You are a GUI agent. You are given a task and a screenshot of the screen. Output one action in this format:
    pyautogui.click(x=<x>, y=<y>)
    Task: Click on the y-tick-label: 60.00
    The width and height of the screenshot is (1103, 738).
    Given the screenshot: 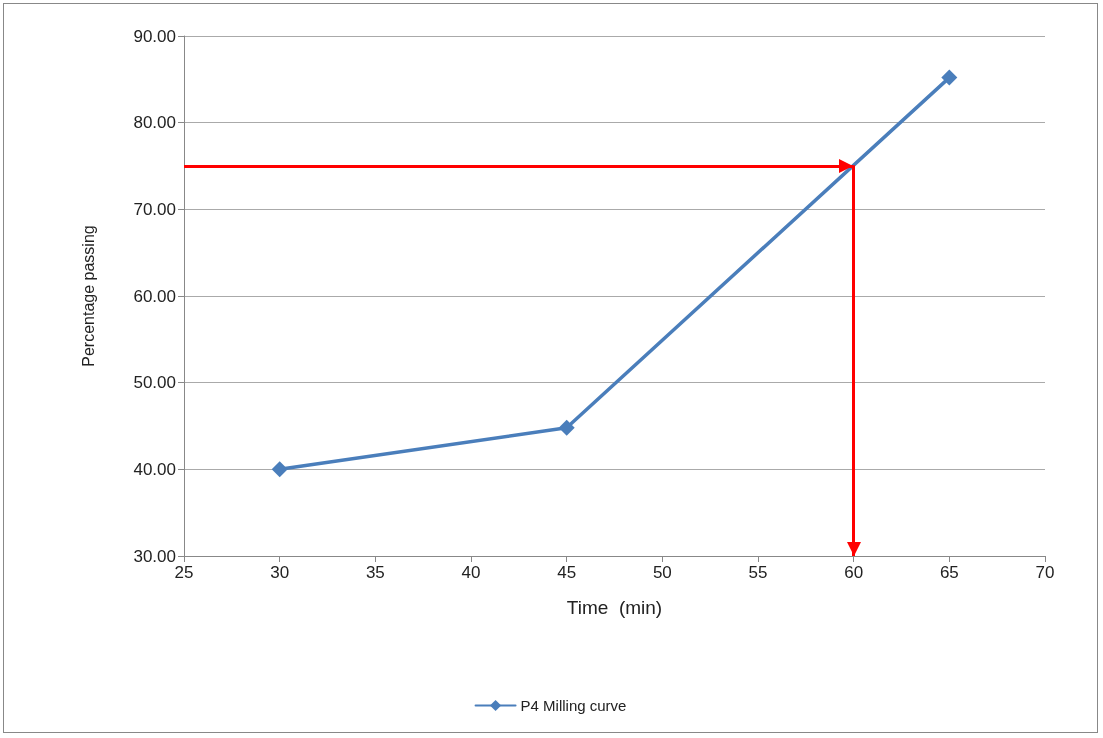 What is the action you would take?
    pyautogui.click(x=154, y=296)
    